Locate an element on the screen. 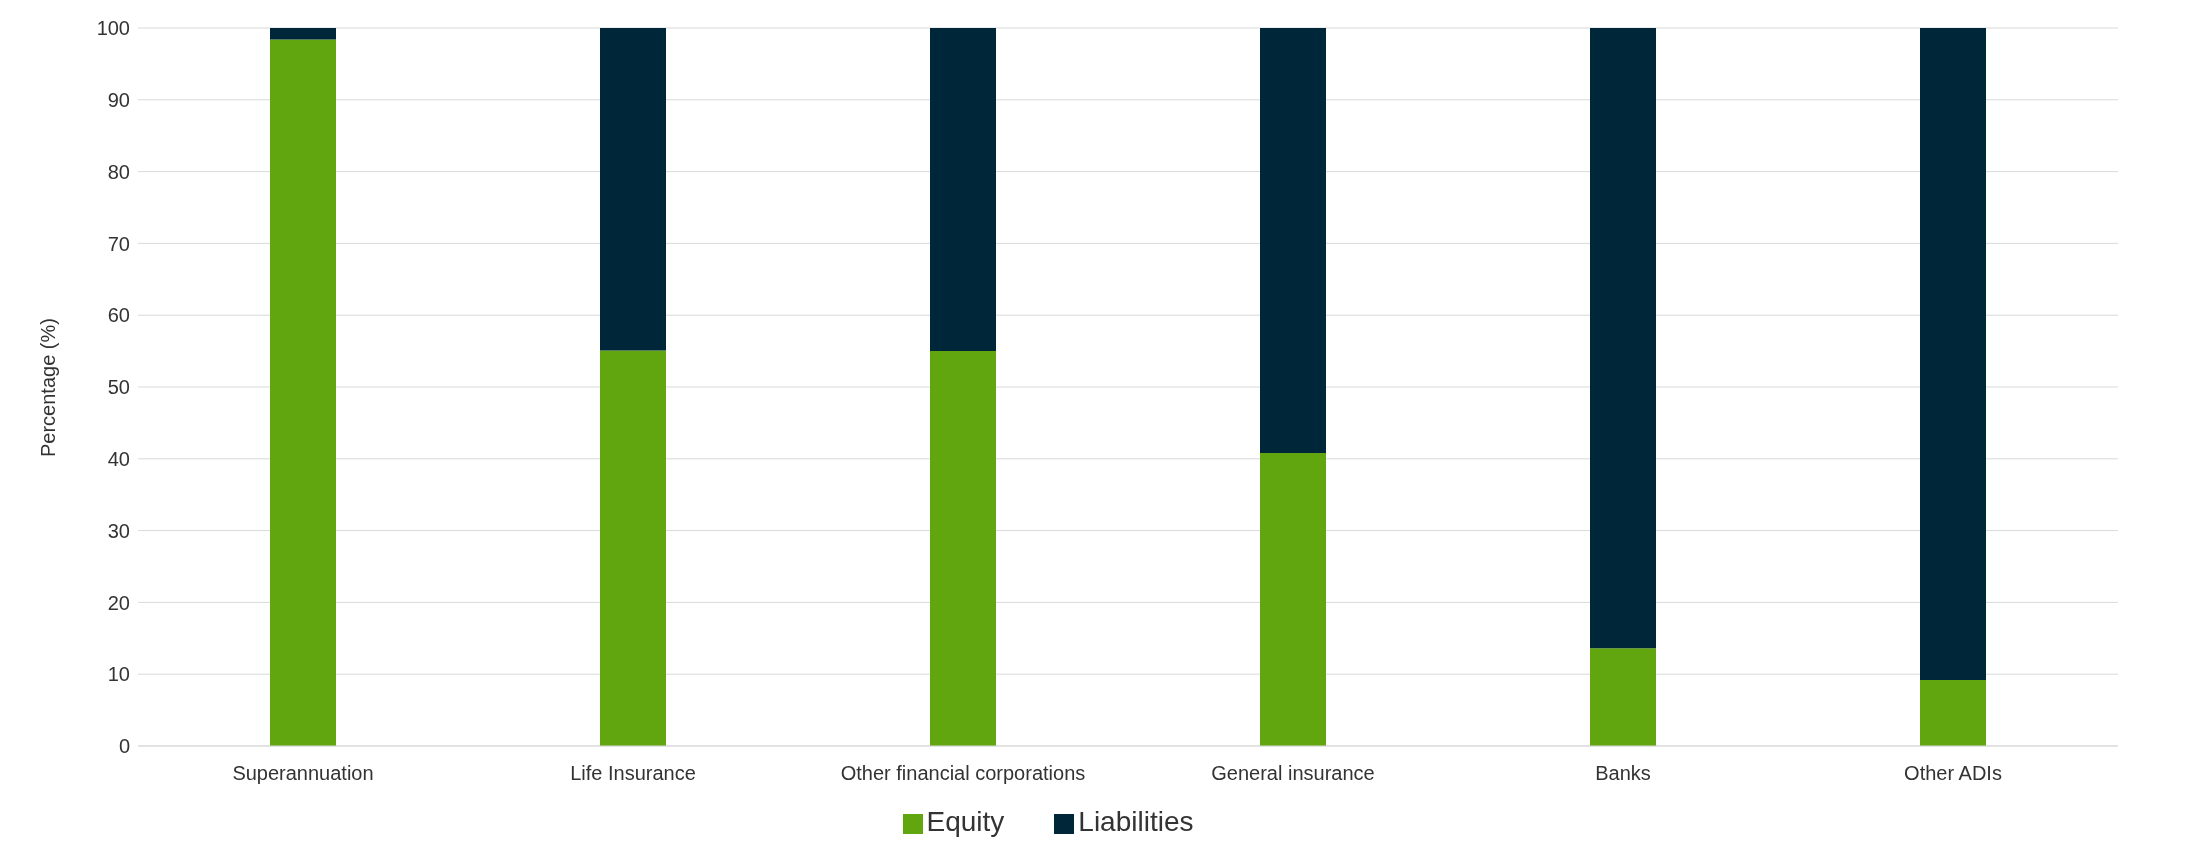  x-tick-label: Other ADIs is located at coordinates (1953, 773).